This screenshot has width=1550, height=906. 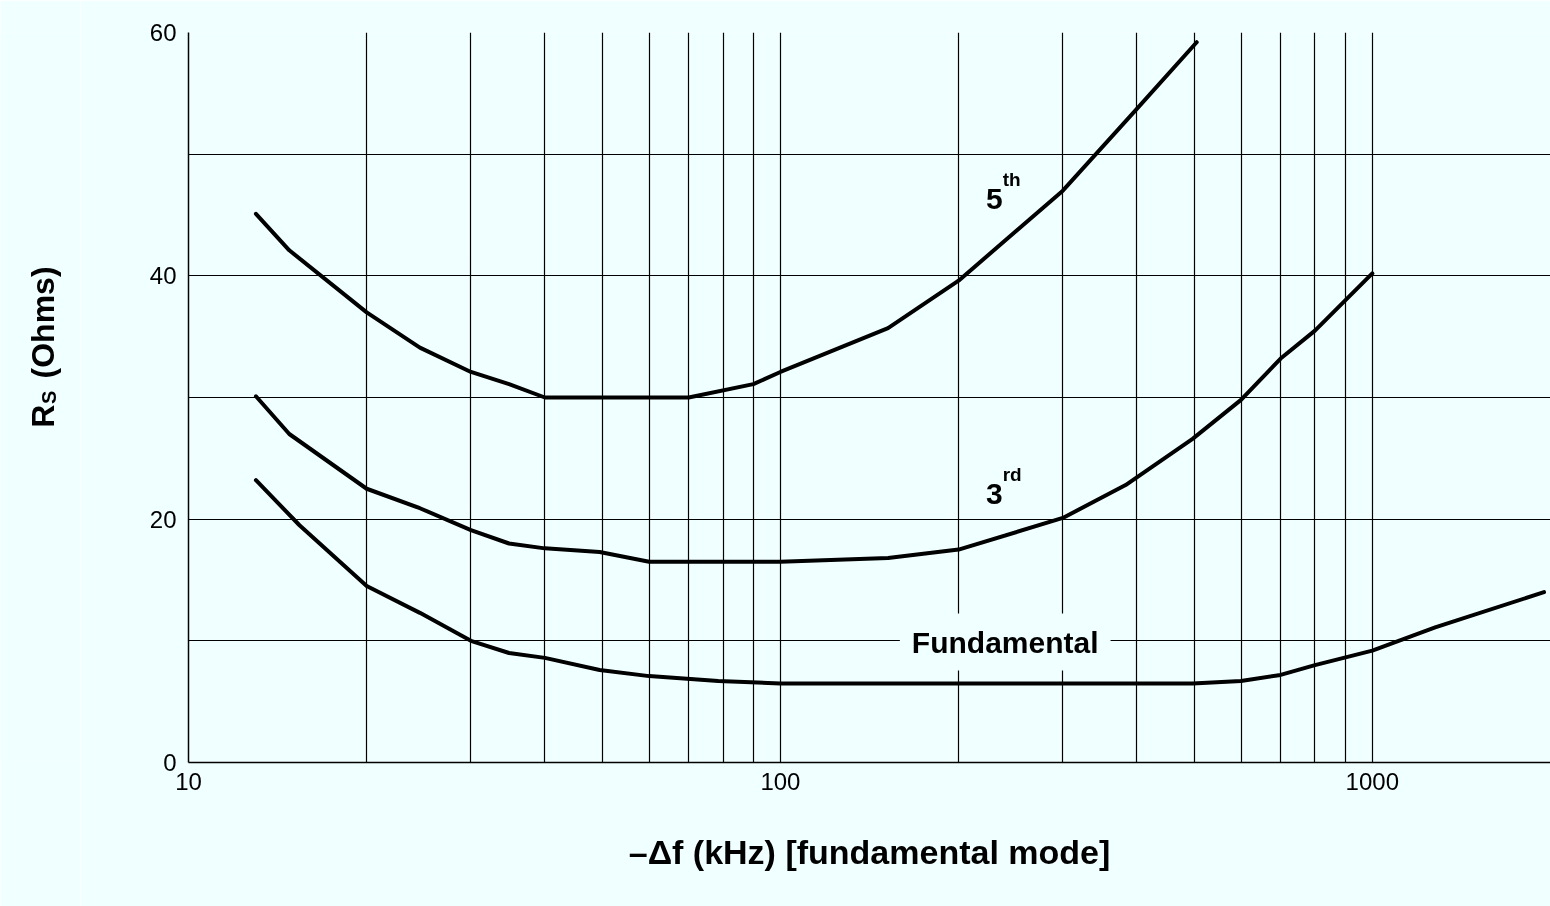 What do you see at coordinates (163, 32) in the screenshot?
I see `y-tick-label: 60` at bounding box center [163, 32].